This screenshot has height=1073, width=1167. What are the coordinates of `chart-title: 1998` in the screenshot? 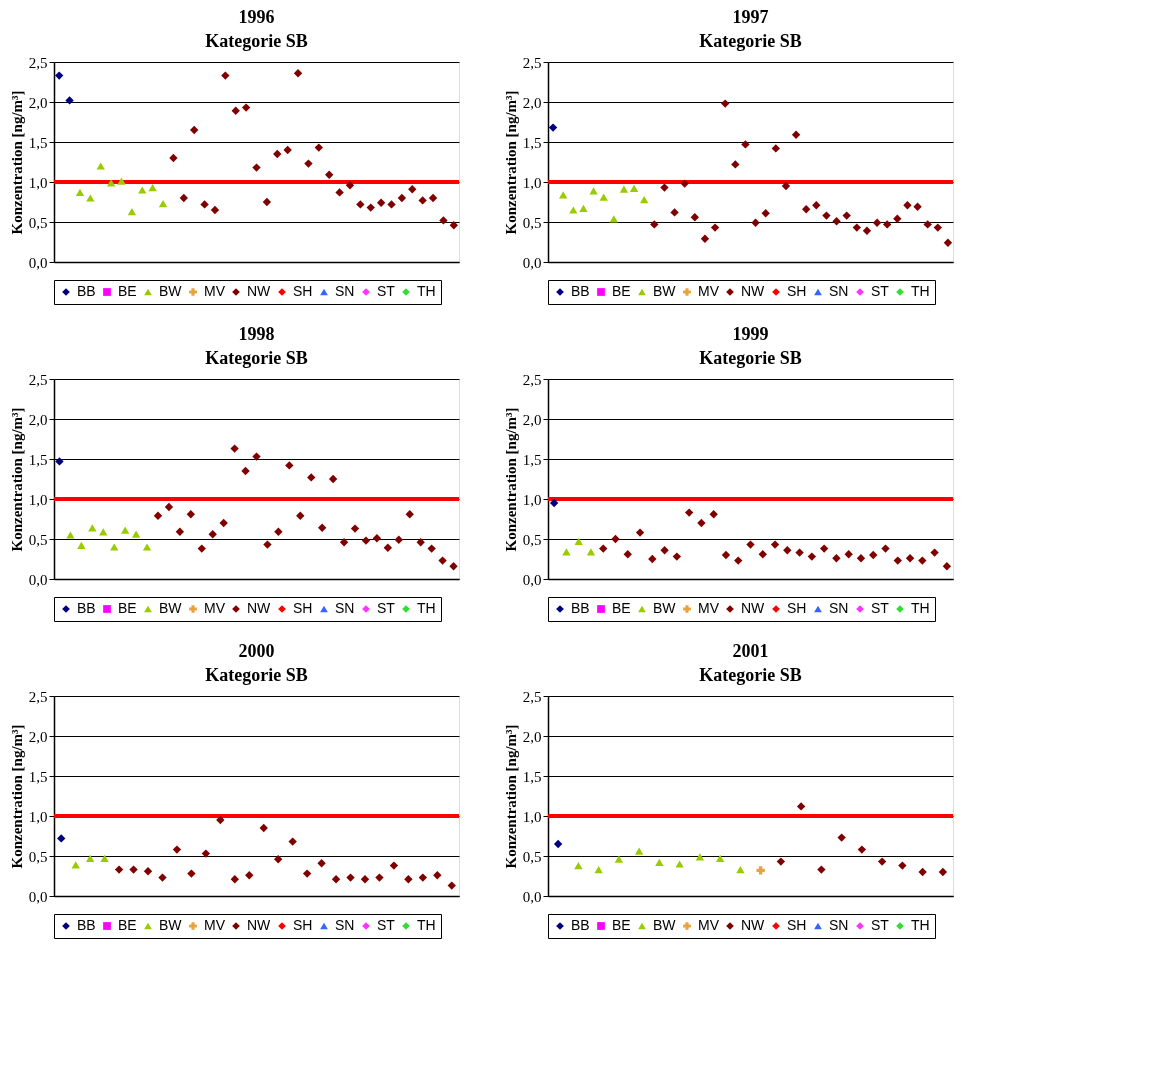 It's located at (256, 334).